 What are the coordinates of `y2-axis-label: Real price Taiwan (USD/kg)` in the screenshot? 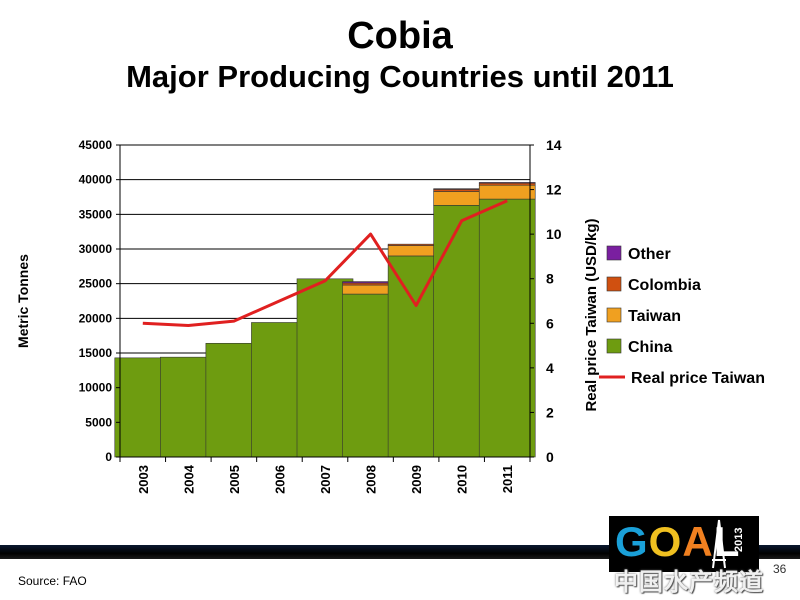 It's located at (591, 314).